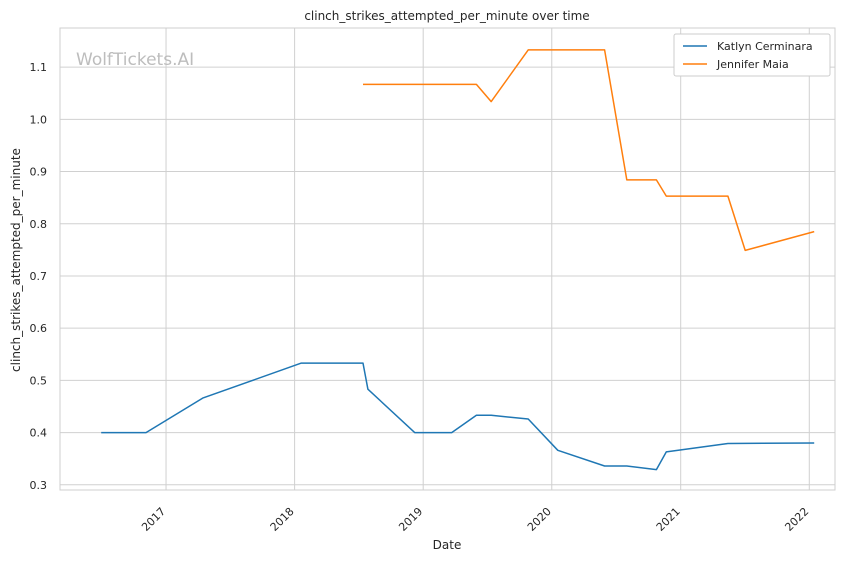 This screenshot has height=561, width=844. What do you see at coordinates (668, 519) in the screenshot?
I see `x-tick-label: 2021` at bounding box center [668, 519].